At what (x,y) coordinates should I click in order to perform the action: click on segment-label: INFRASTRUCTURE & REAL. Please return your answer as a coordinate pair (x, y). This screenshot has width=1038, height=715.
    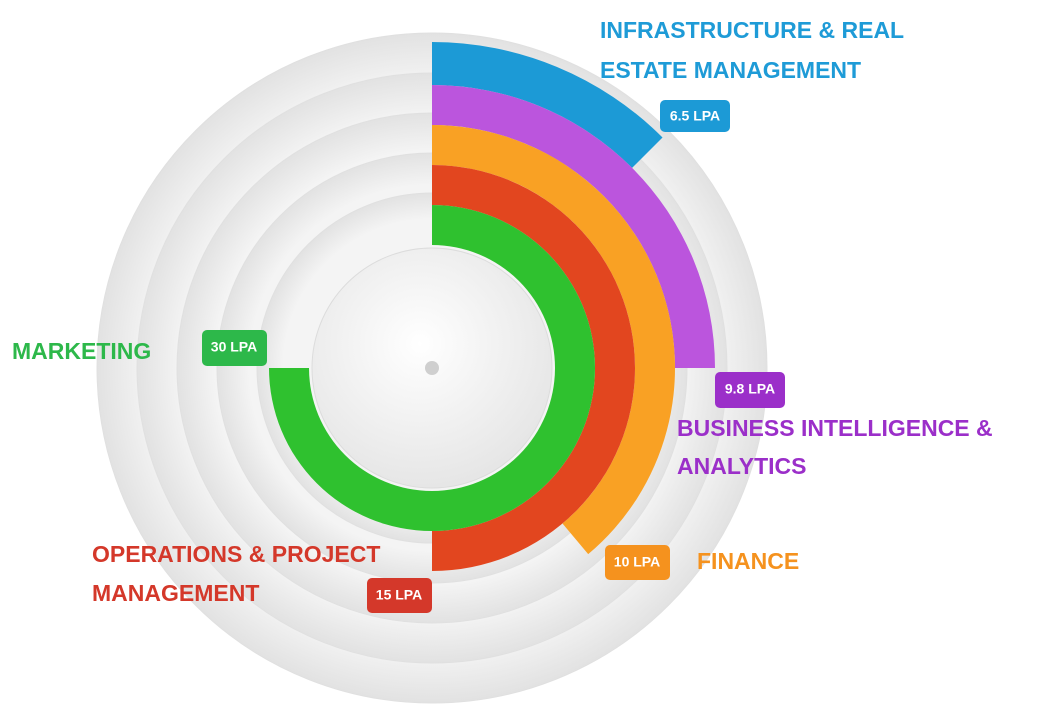
    Looking at the image, I should click on (752, 30).